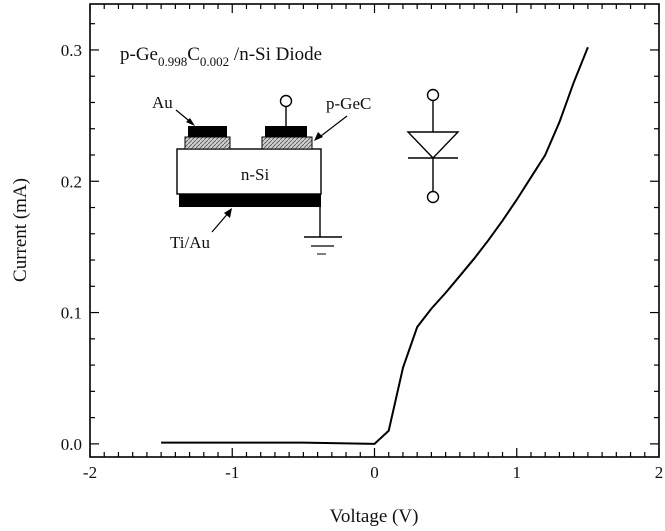 The height and width of the screenshot is (531, 665). I want to click on y-tick-label: 0.1, so click(71, 313).